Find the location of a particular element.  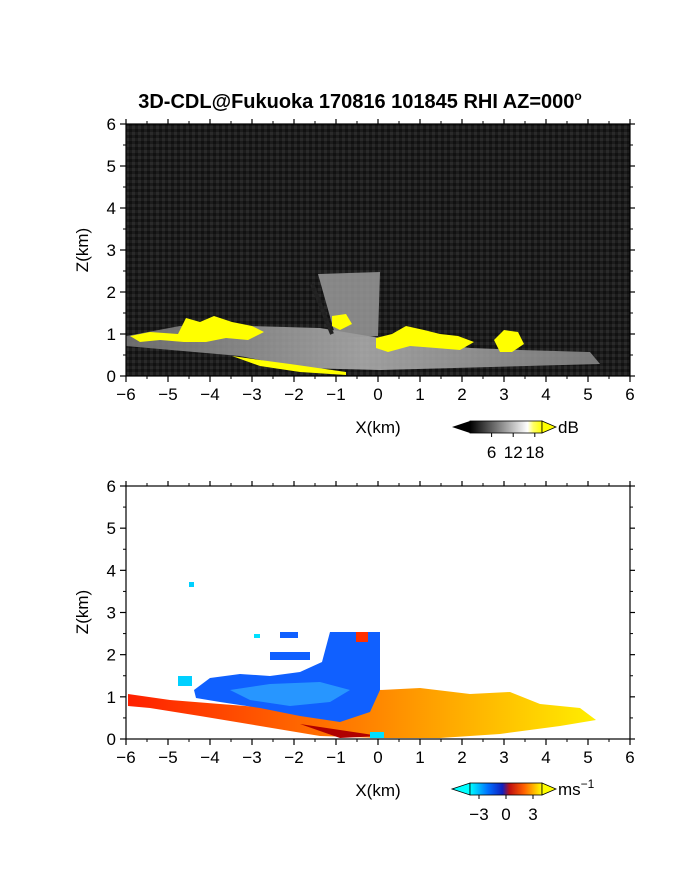

colorbar-tick-label: −3 is located at coordinates (478, 814).